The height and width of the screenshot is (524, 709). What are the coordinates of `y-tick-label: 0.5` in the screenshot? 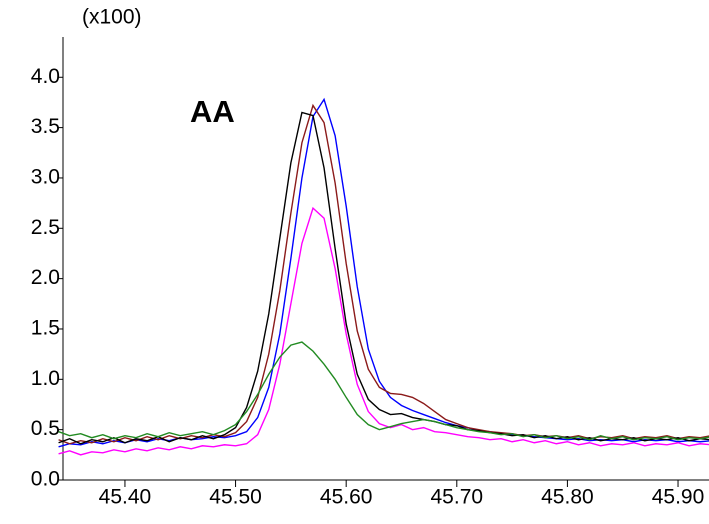 It's located at (45, 428).